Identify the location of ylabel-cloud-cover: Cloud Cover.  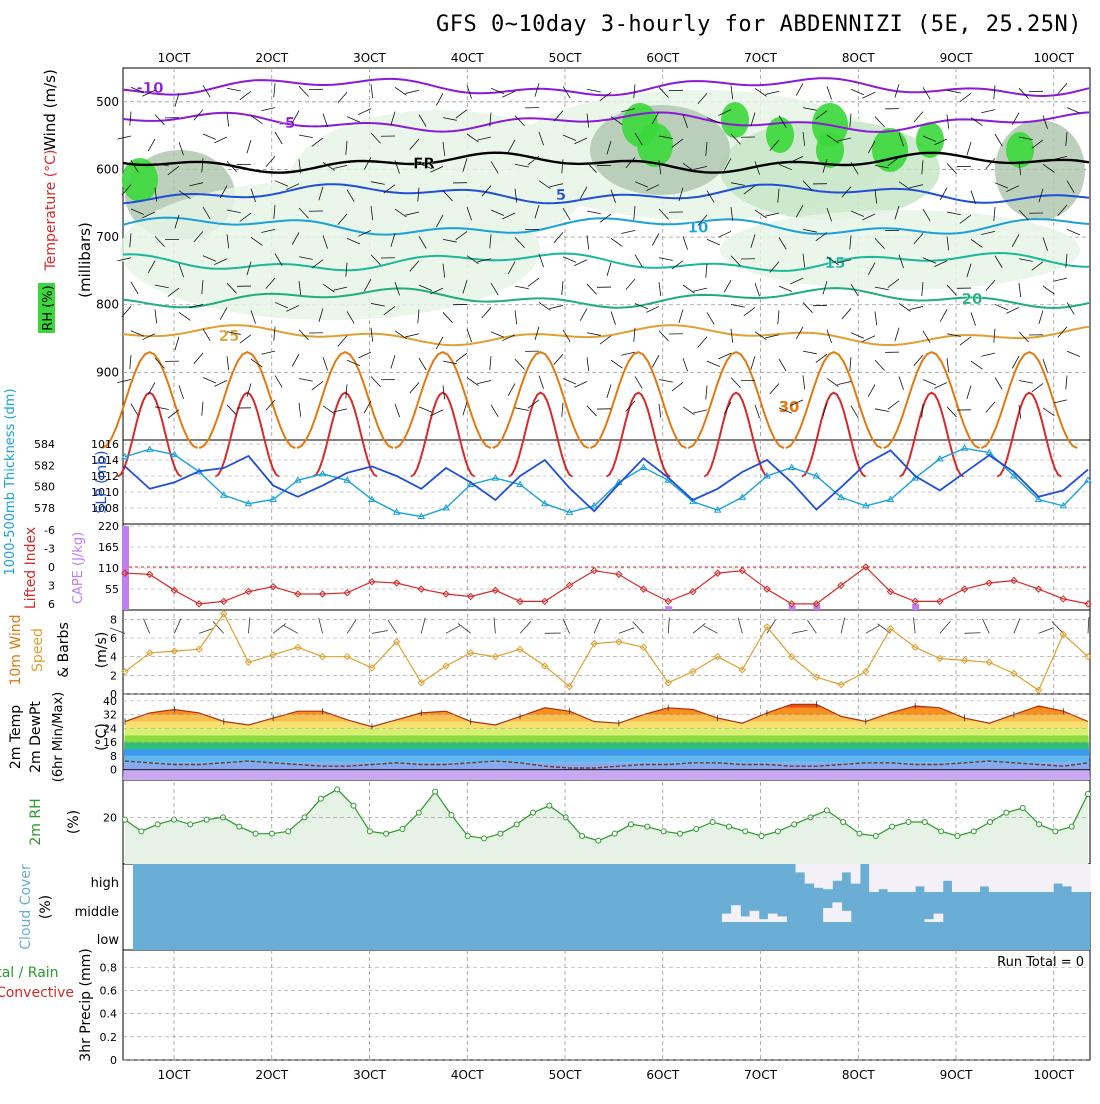
(26, 907).